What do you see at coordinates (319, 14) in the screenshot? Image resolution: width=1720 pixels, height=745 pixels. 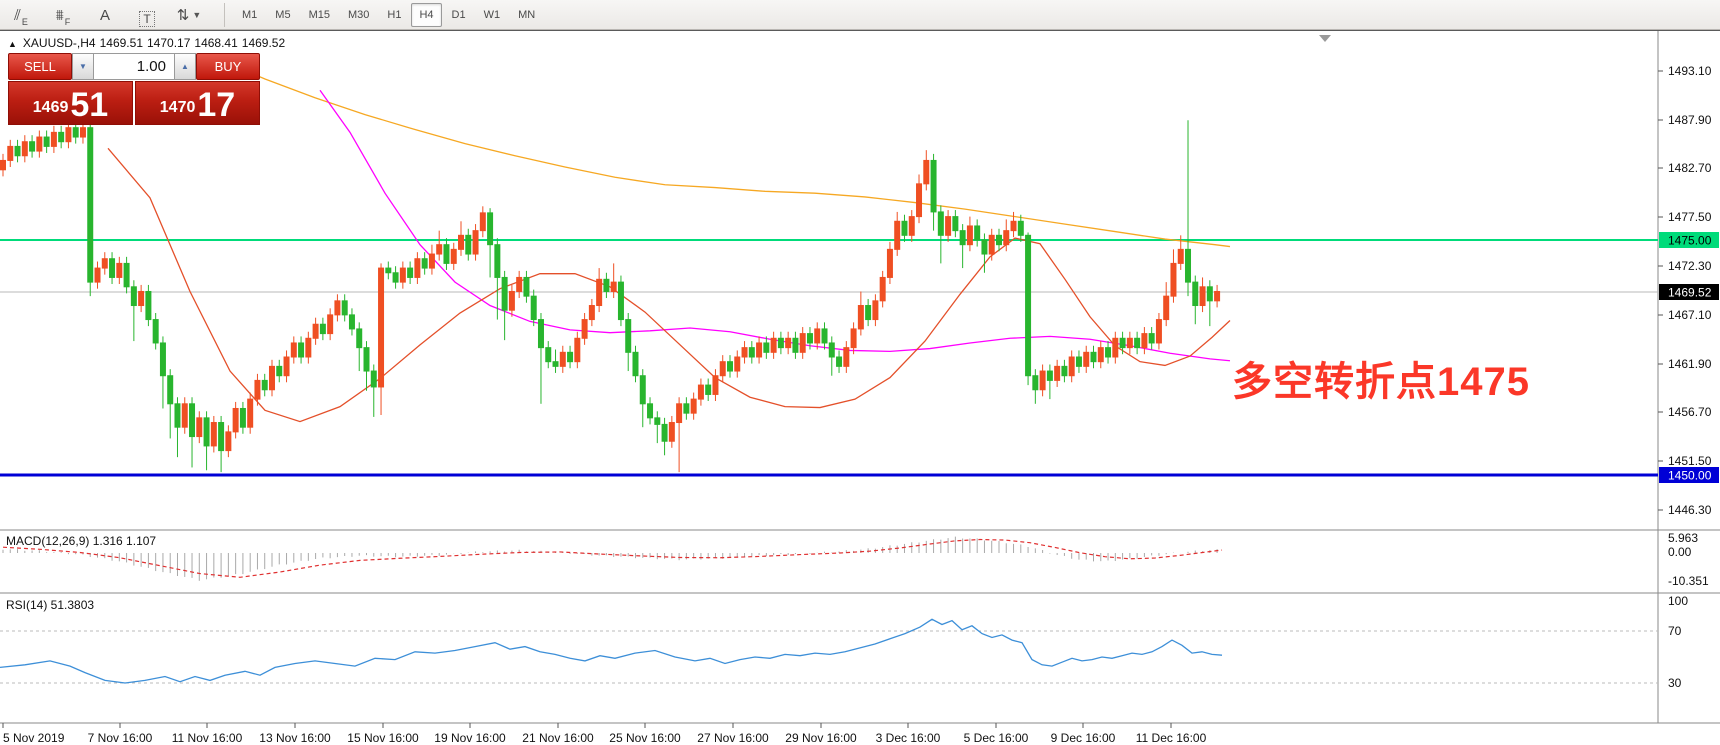 I see `timeframe-button-M15: M15` at bounding box center [319, 14].